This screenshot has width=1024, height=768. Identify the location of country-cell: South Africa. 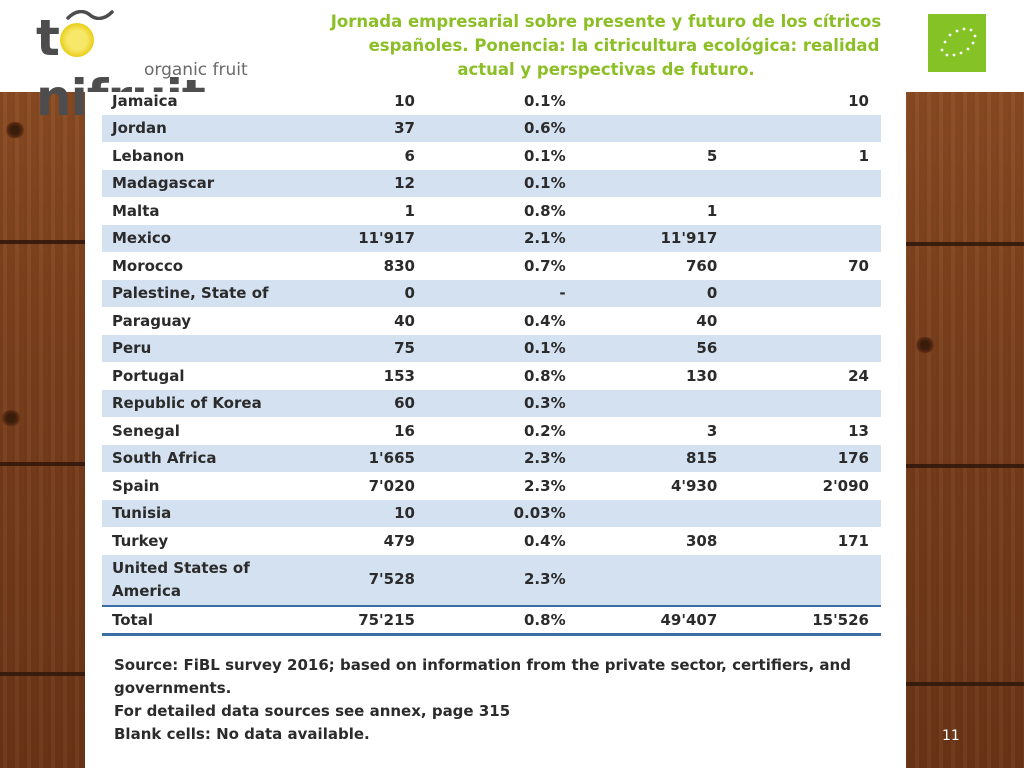
(208, 458).